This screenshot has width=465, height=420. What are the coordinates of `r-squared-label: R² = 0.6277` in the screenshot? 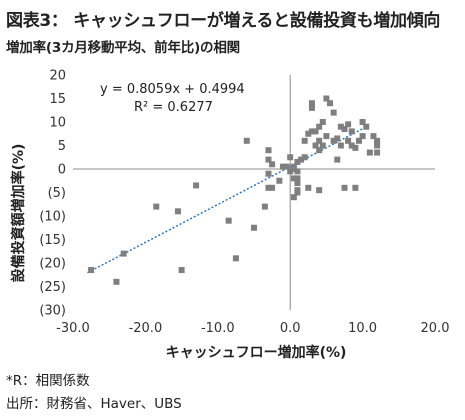 It's located at (173, 107).